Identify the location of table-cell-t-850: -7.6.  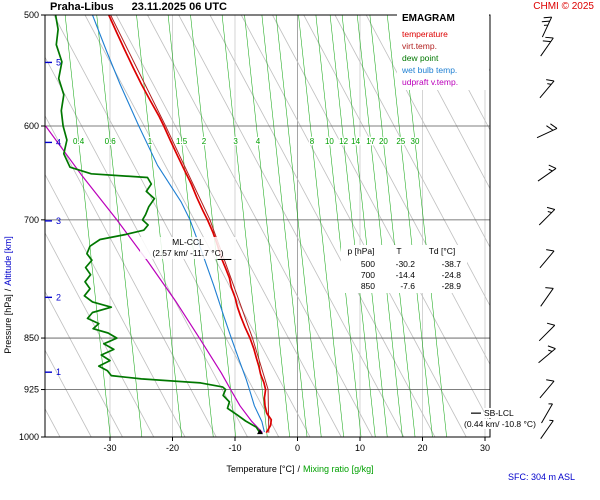
(407, 286).